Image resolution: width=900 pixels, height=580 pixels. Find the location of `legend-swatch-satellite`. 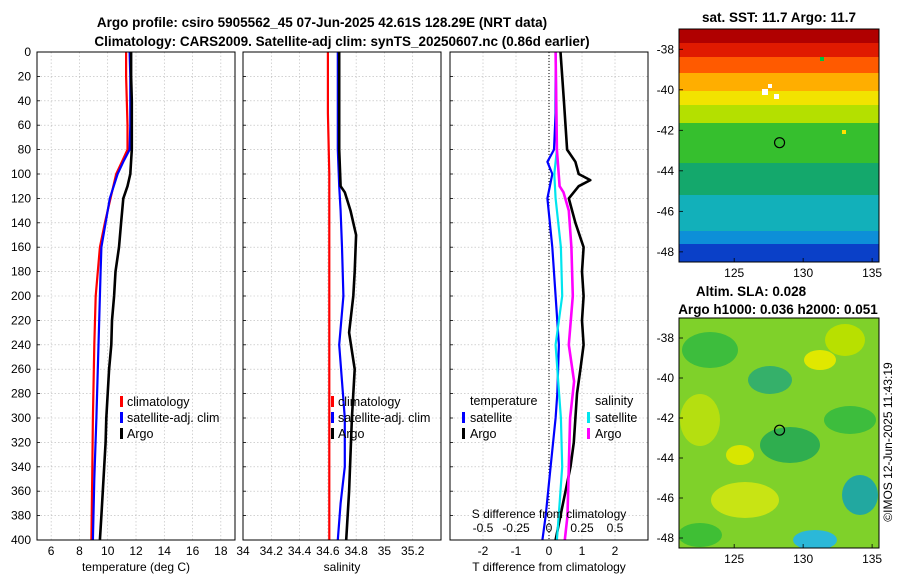

legend-swatch-satellite is located at coordinates (121, 417).